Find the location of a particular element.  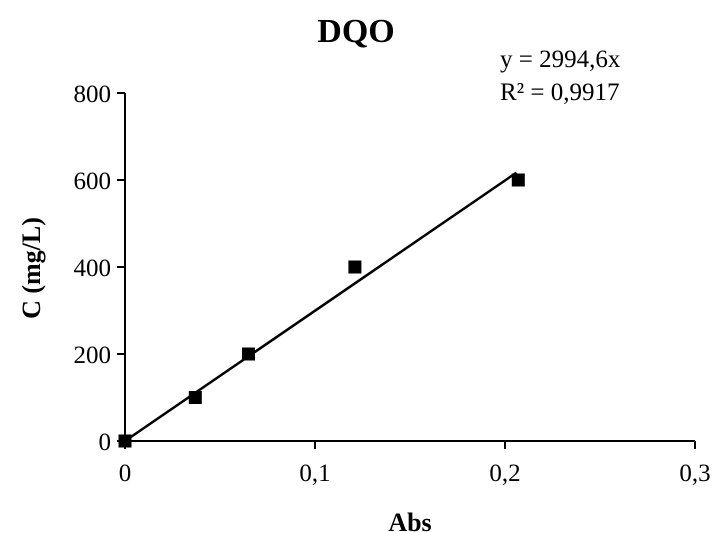

y-tick-label: 0 is located at coordinates (105, 442).